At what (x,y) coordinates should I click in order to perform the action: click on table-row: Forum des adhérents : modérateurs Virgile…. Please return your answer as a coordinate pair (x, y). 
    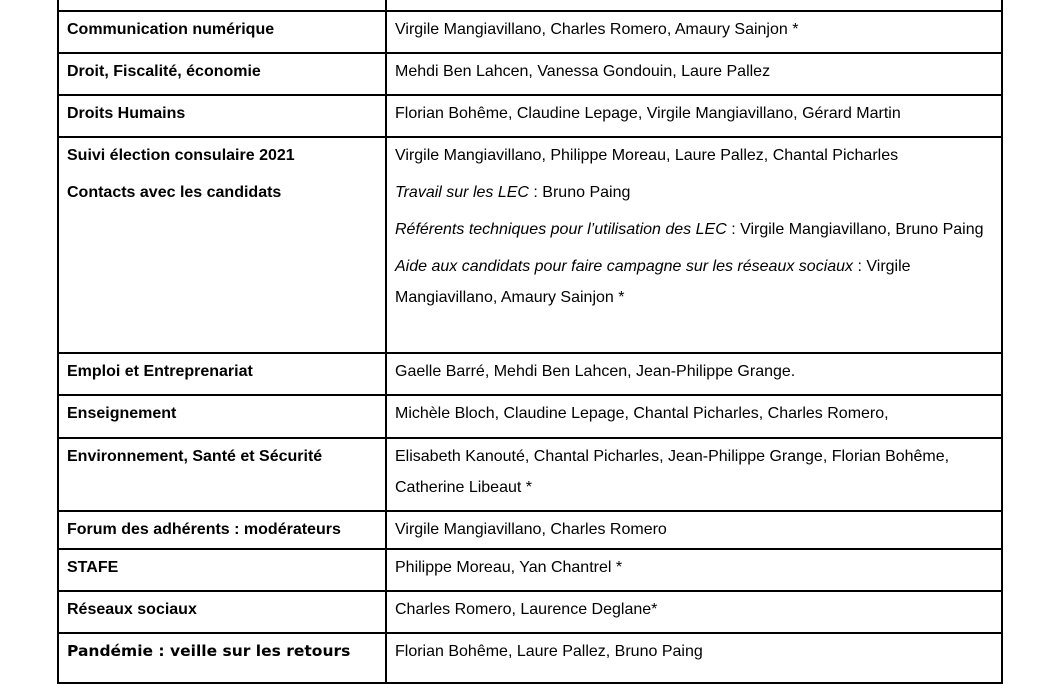
    Looking at the image, I should click on (530, 530).